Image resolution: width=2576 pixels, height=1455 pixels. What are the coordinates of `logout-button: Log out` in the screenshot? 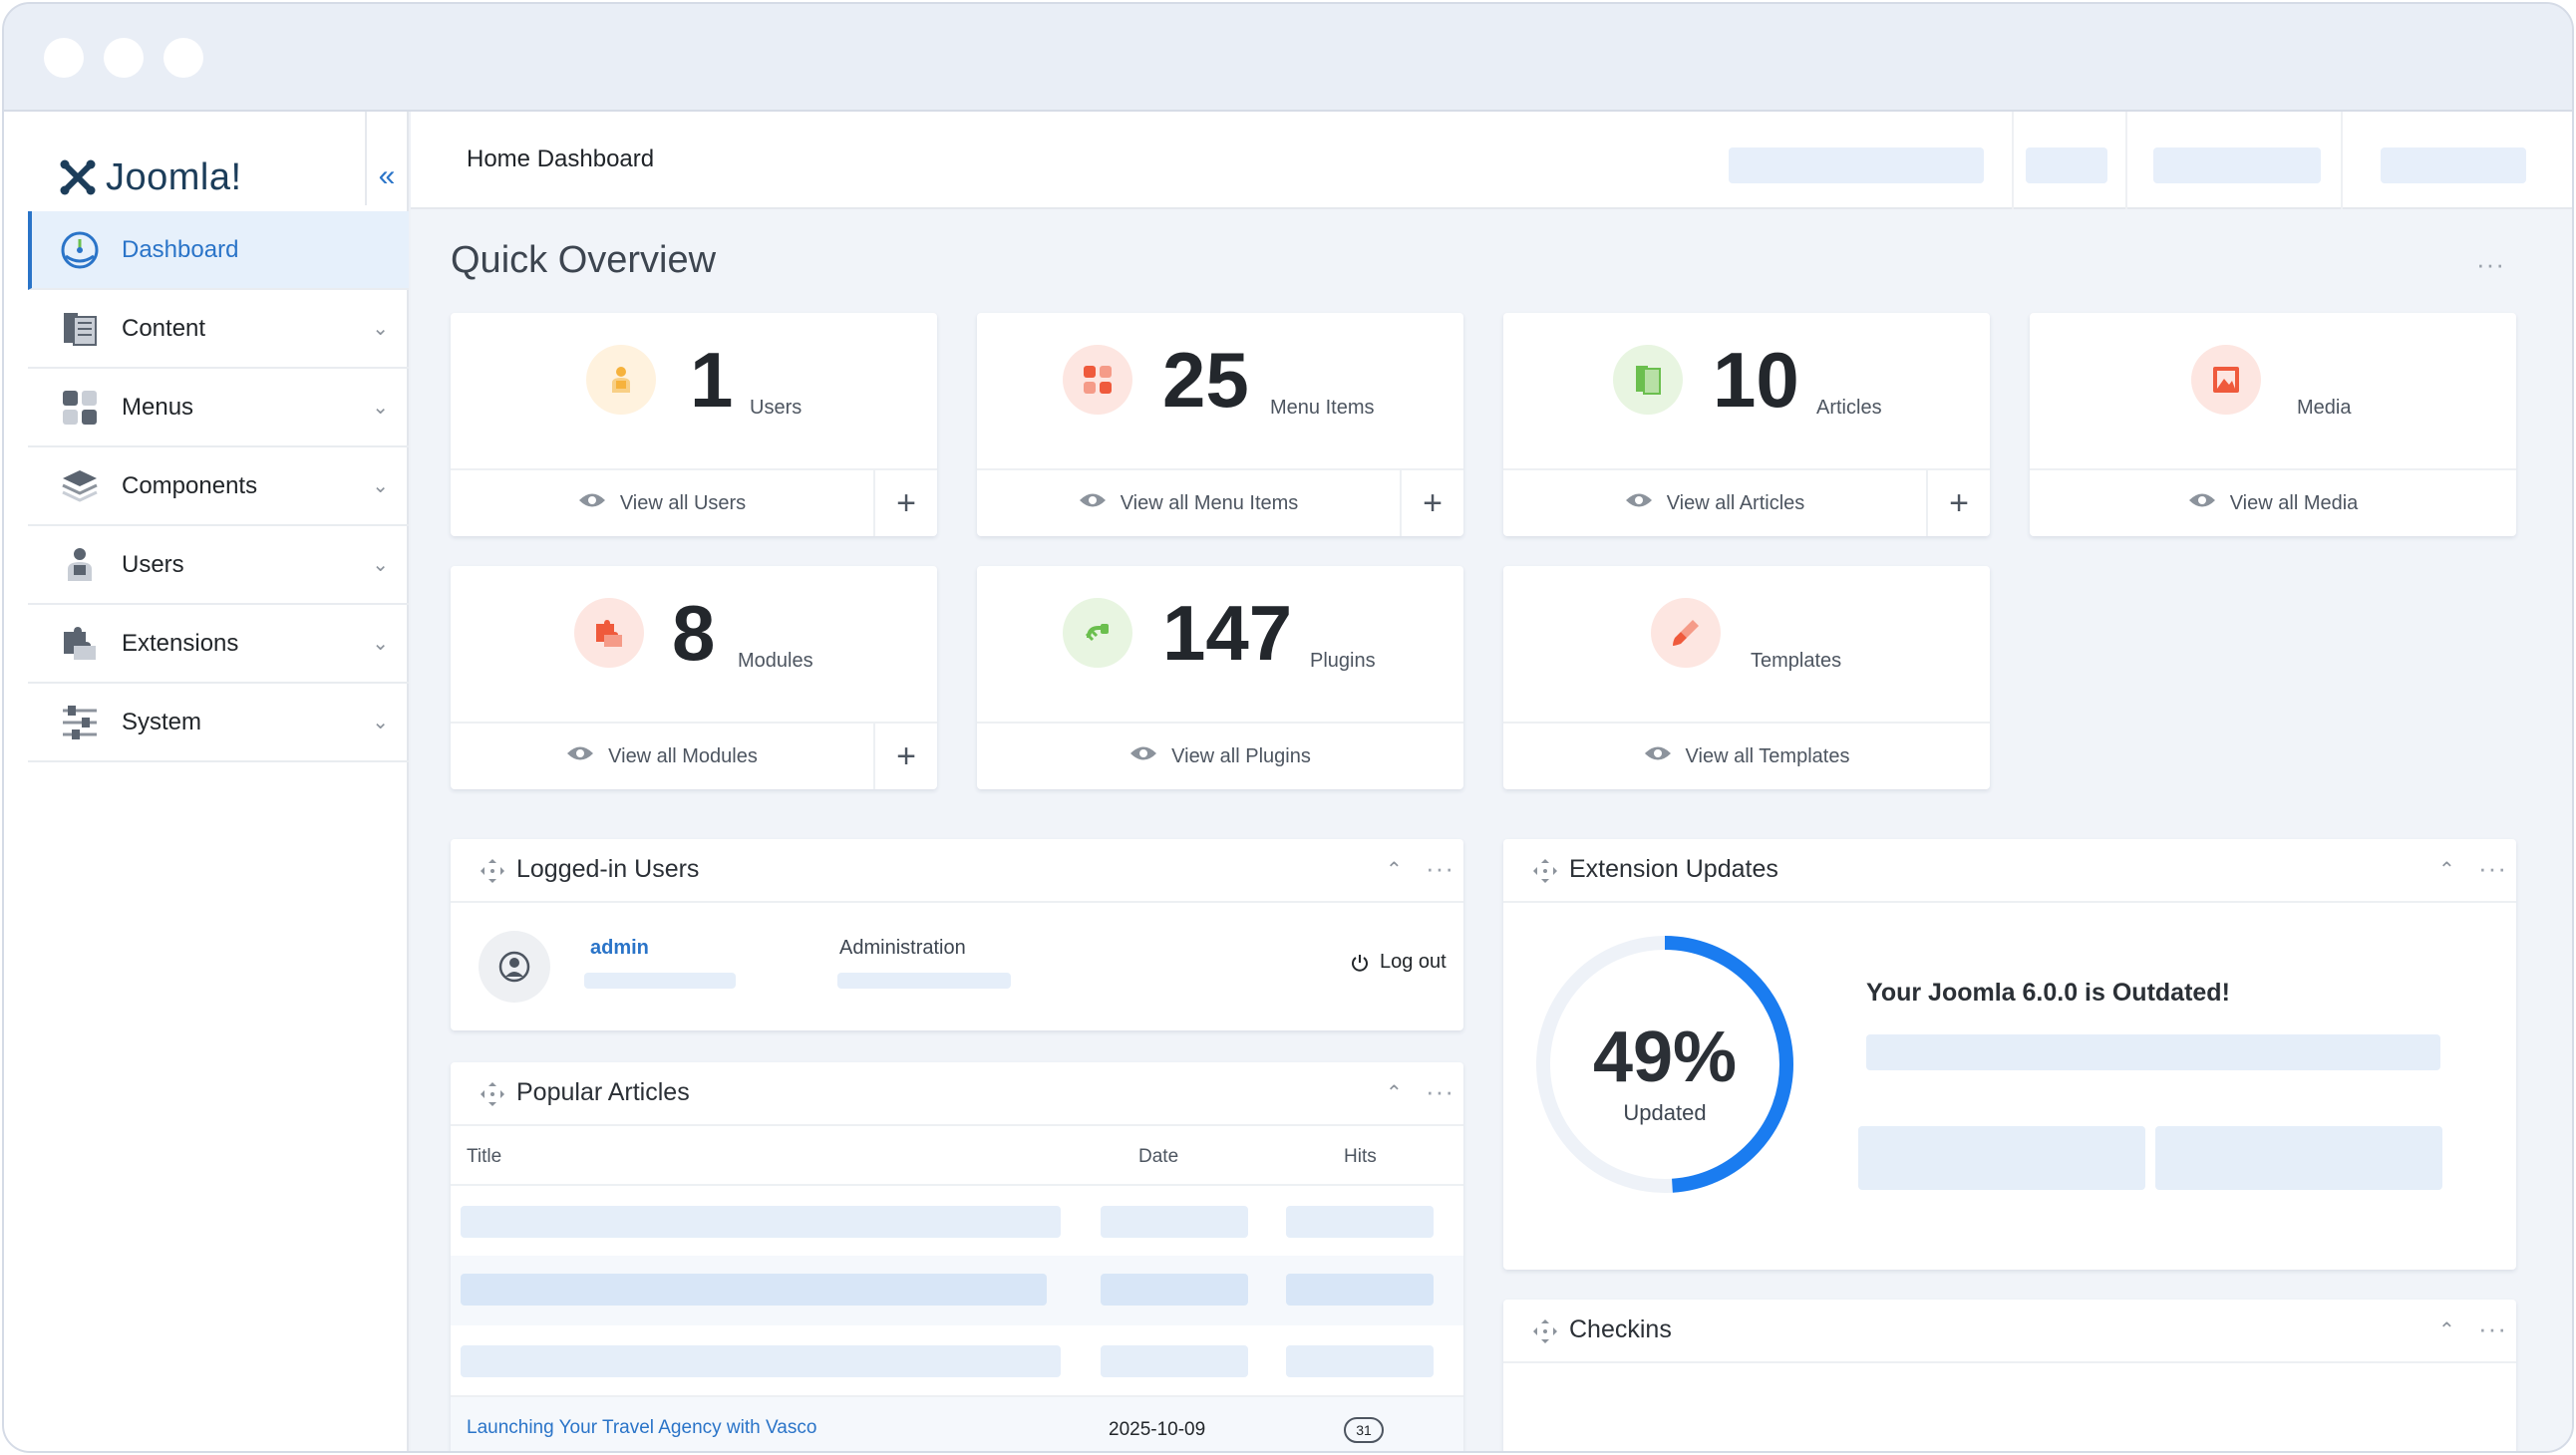 It's located at (1398, 962).